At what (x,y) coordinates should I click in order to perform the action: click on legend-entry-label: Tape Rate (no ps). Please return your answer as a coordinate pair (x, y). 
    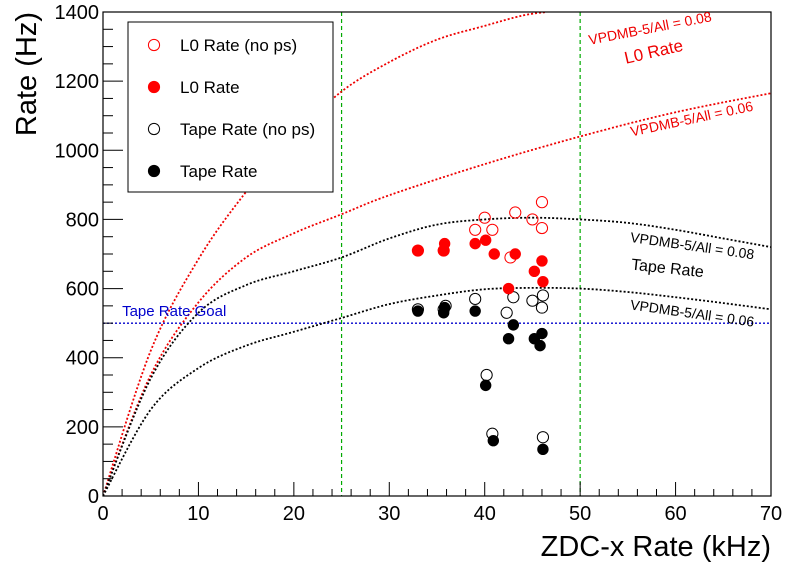
    Looking at the image, I should click on (247, 129).